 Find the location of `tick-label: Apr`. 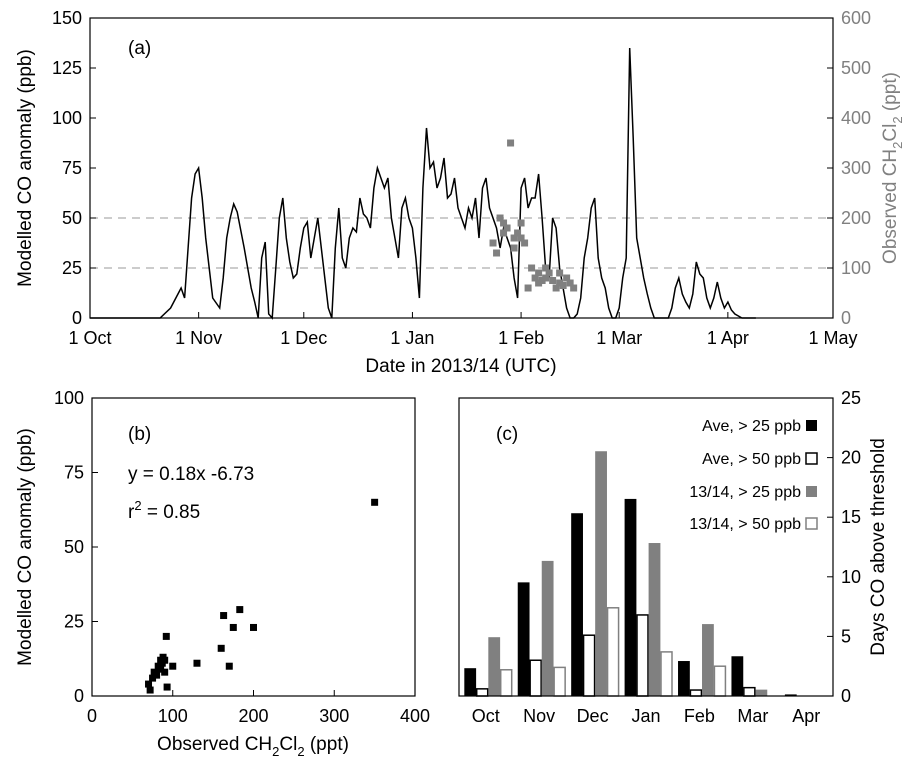

tick-label: Apr is located at coordinates (806, 716).